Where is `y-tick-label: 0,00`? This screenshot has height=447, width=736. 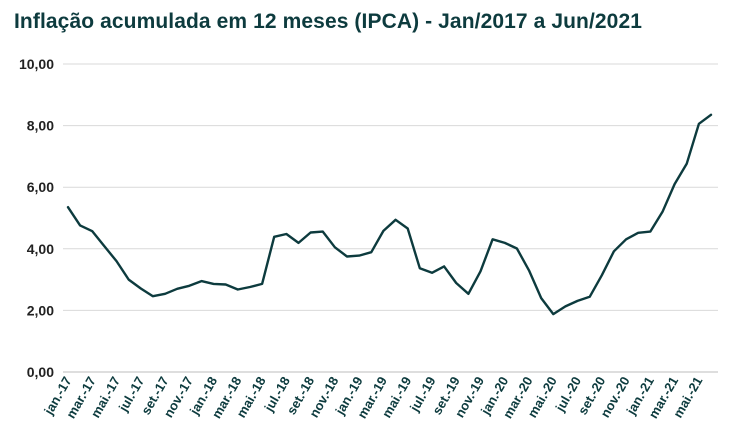
y-tick-label: 0,00 is located at coordinates (40, 372).